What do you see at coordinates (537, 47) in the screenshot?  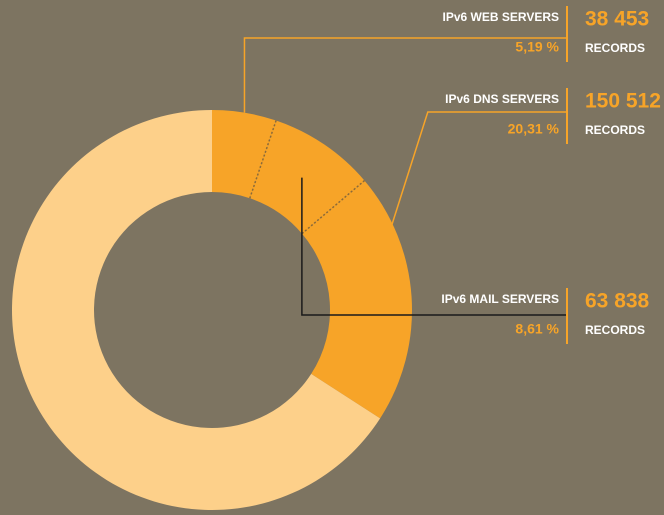 I see `percent-label: 5,19 %` at bounding box center [537, 47].